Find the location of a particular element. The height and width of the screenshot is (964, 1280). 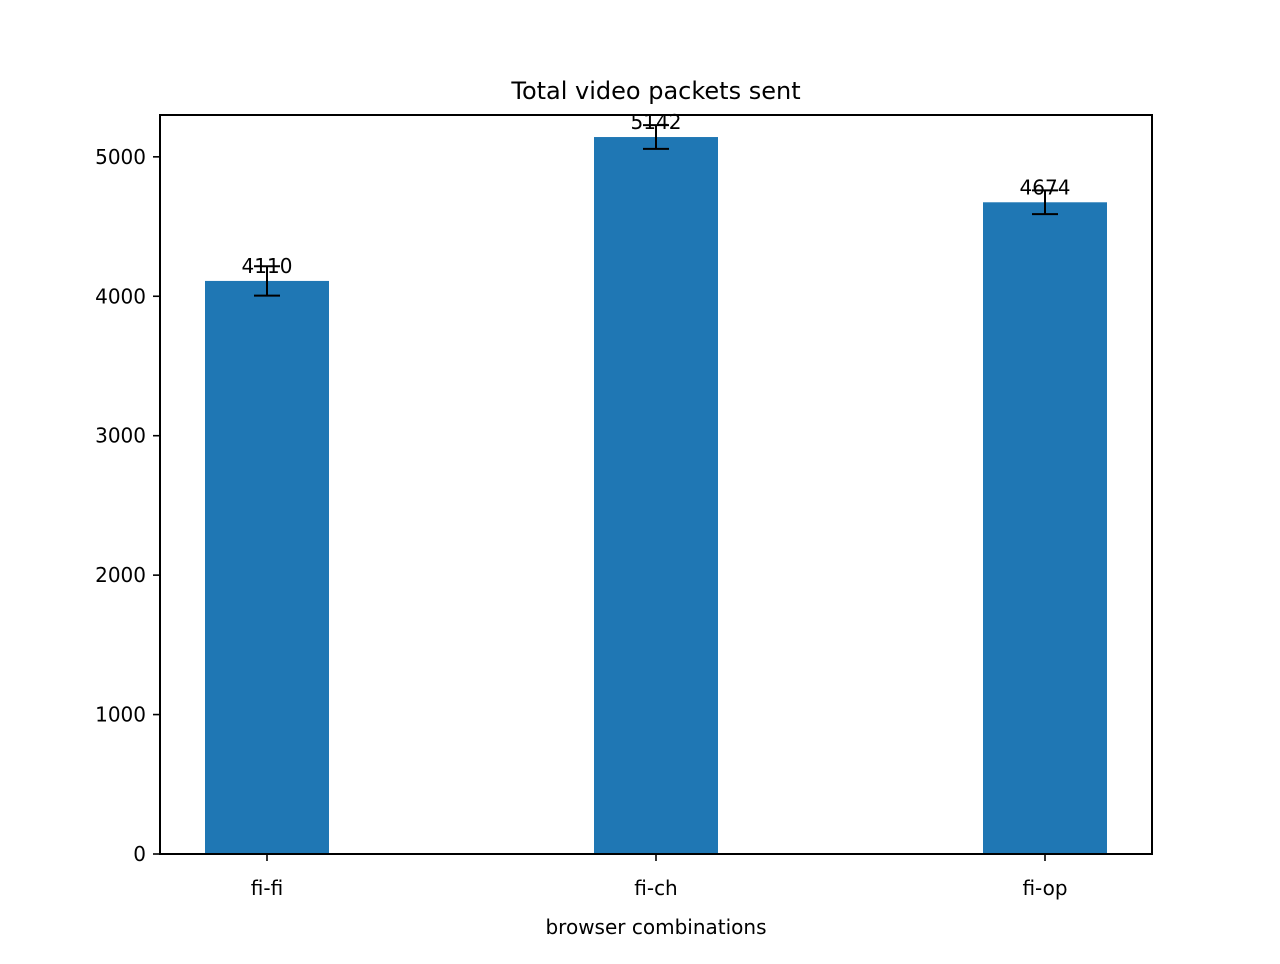

y-axis: 0 1000 2000 3000 4000 5000 is located at coordinates (127, 505).